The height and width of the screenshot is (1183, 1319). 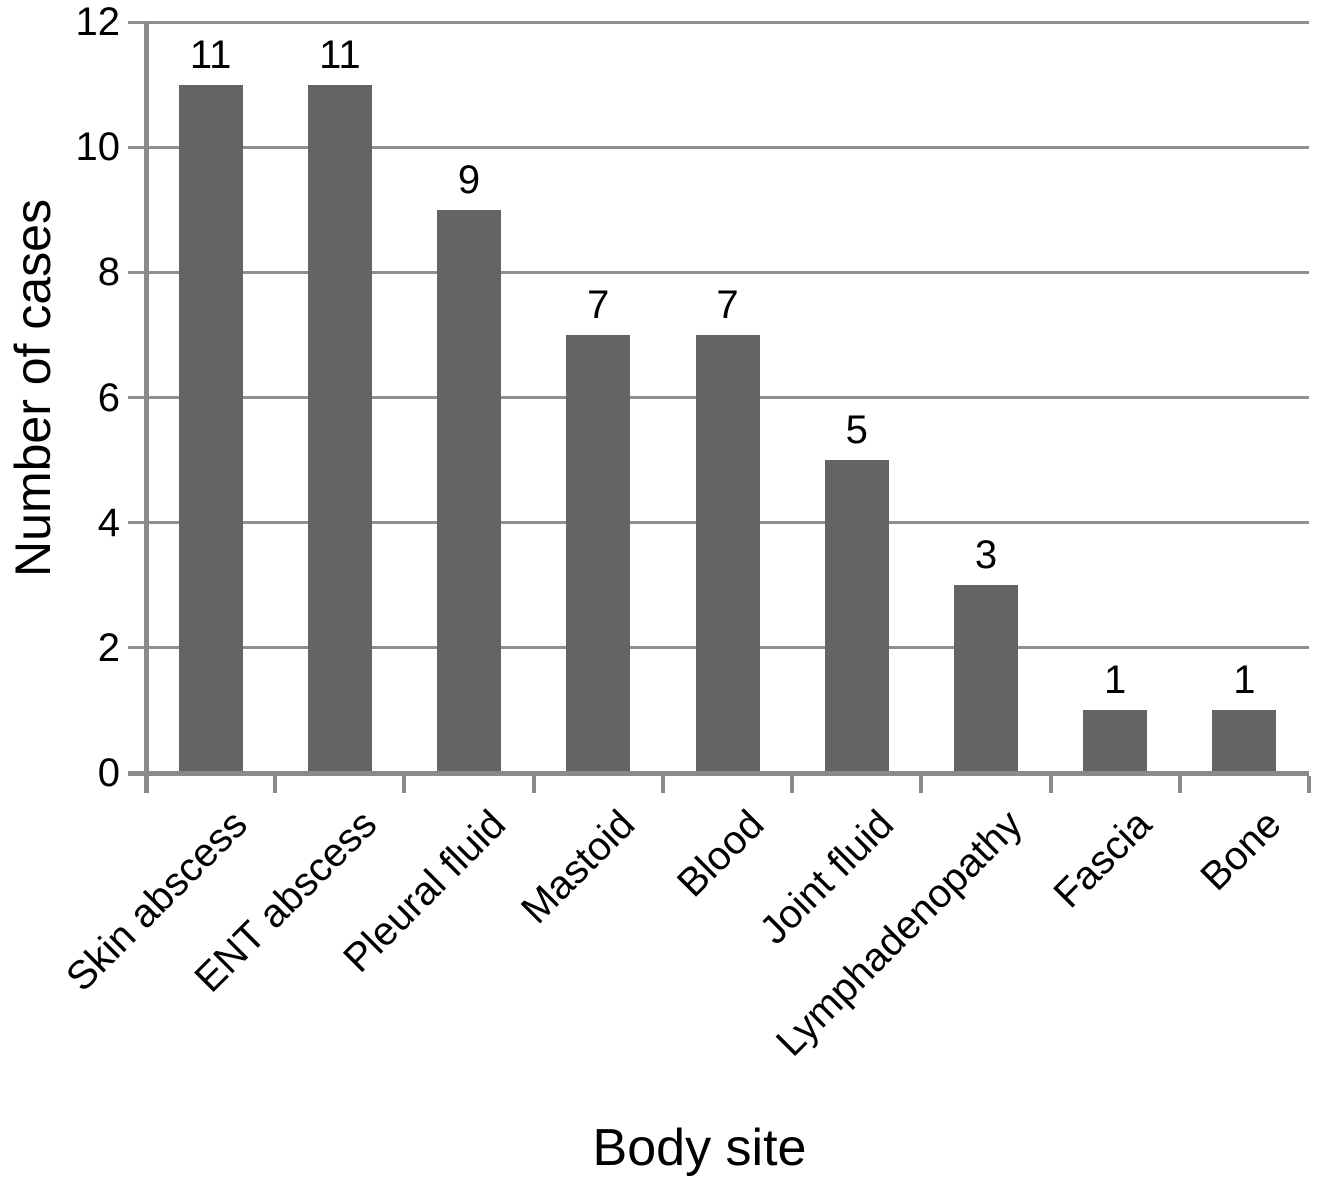 What do you see at coordinates (986, 555) in the screenshot?
I see `bar-value-label: 3` at bounding box center [986, 555].